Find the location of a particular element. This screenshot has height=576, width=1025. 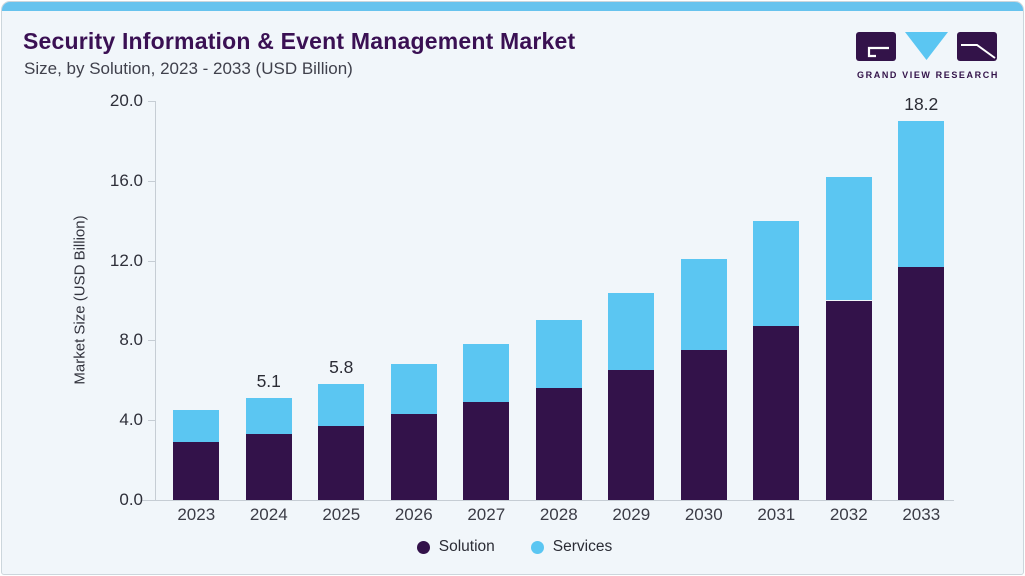

y-tick-label: 16.0 is located at coordinates (126, 180).